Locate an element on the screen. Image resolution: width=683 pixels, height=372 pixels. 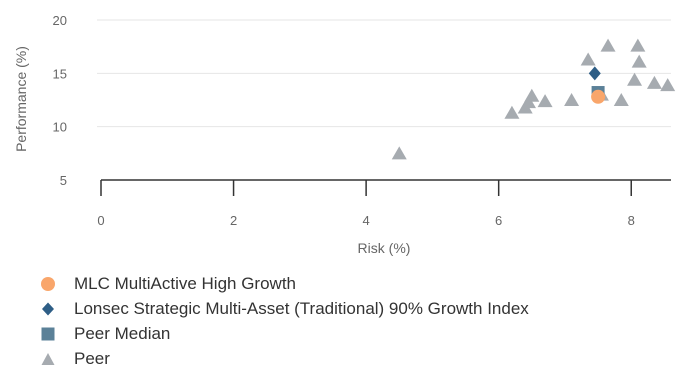
legend-label: Peer is located at coordinates (92, 358).